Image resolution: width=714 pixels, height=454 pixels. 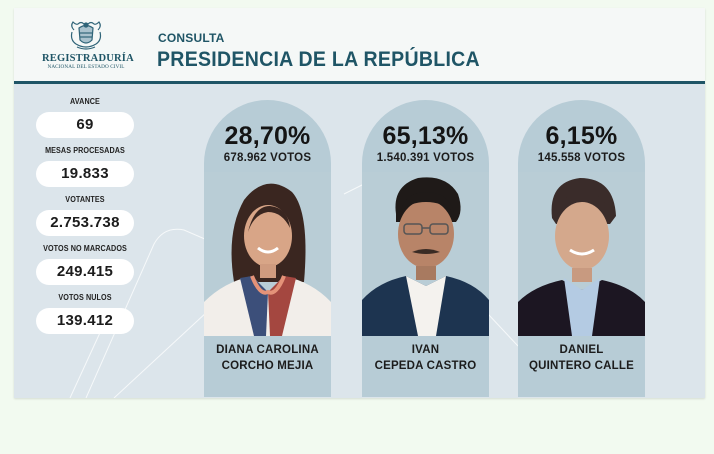 What do you see at coordinates (85, 125) in the screenshot?
I see `stat-value: 69` at bounding box center [85, 125].